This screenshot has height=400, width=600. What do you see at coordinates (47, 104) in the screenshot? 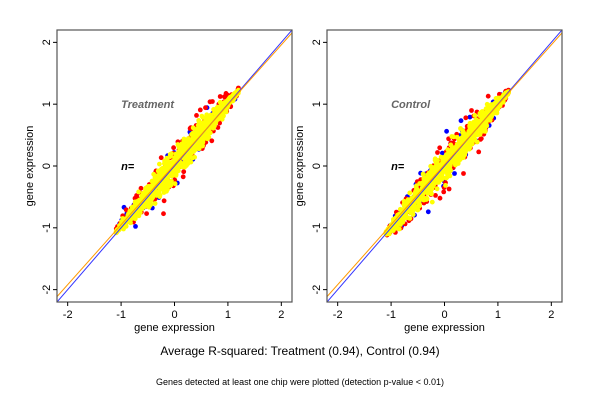
I see `y-tick-label: 1` at bounding box center [47, 104].